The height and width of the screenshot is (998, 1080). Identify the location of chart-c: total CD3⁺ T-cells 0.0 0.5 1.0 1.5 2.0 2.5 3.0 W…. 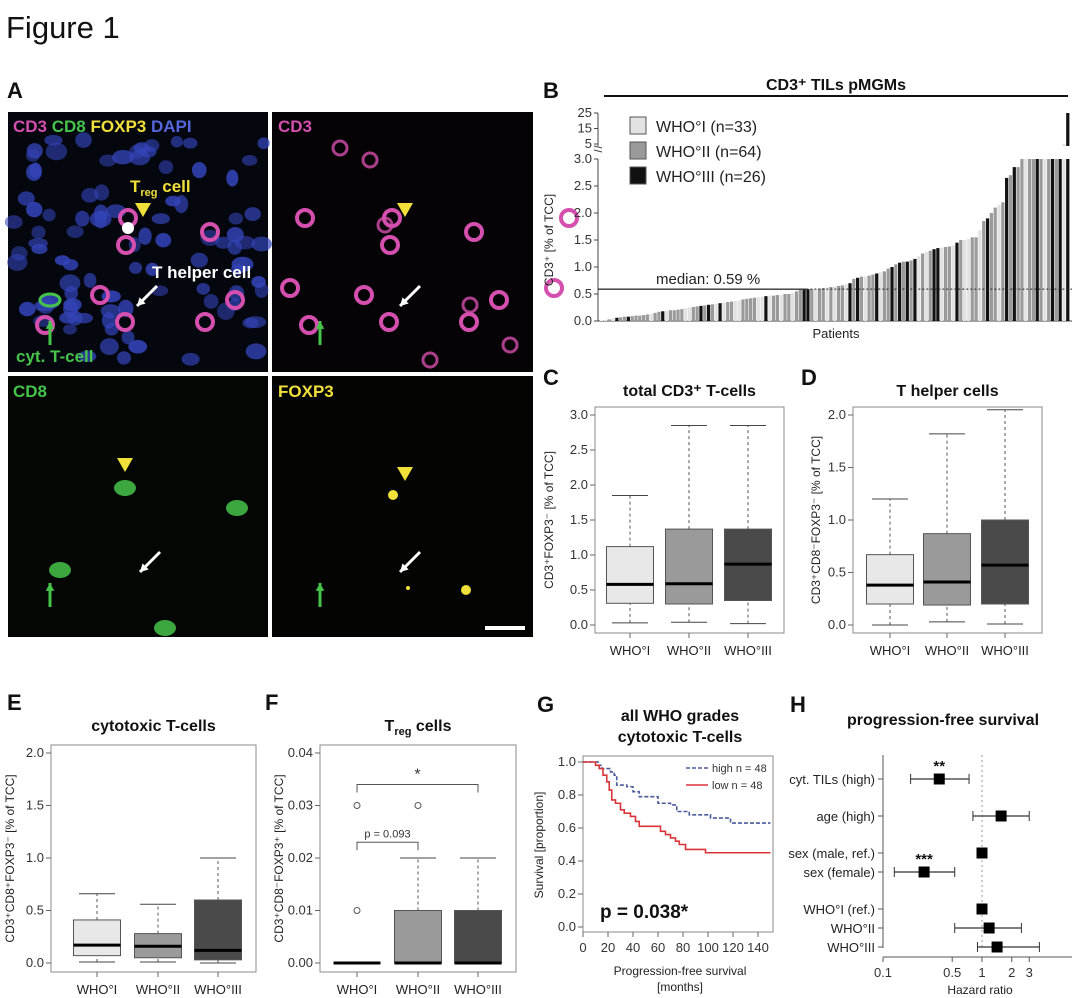
(677, 520).